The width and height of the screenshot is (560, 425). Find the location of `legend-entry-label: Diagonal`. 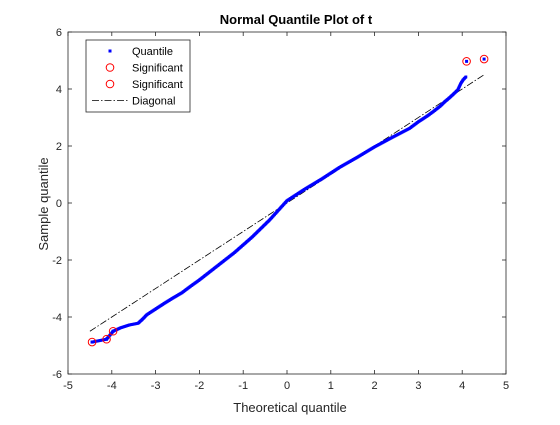

legend-entry-label: Diagonal is located at coordinates (153, 102).